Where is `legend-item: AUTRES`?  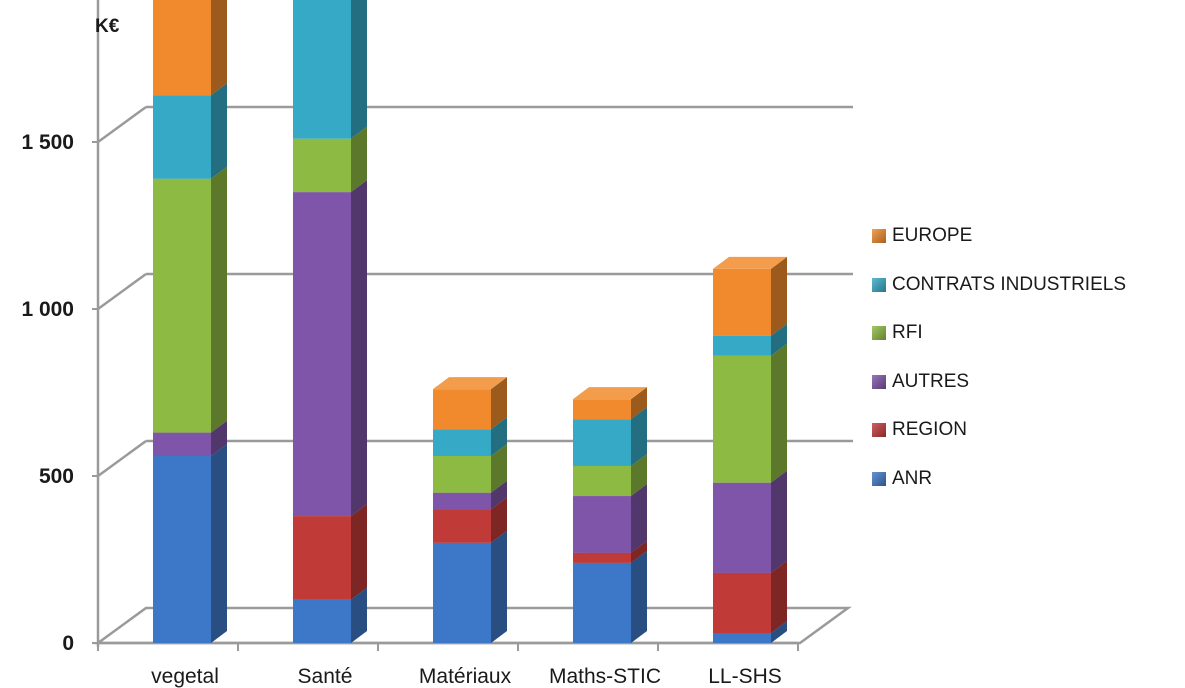
legend-item: AUTRES is located at coordinates (999, 382).